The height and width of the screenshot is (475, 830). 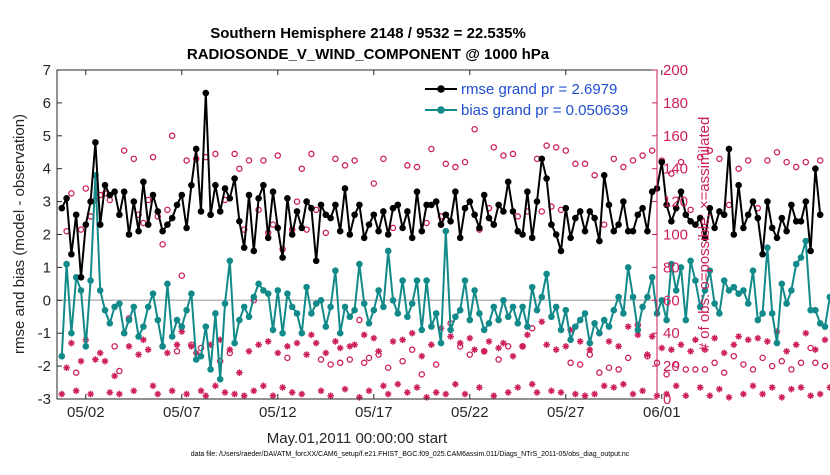 What do you see at coordinates (44, 399) in the screenshot?
I see `left-tick-label: -3` at bounding box center [44, 399].